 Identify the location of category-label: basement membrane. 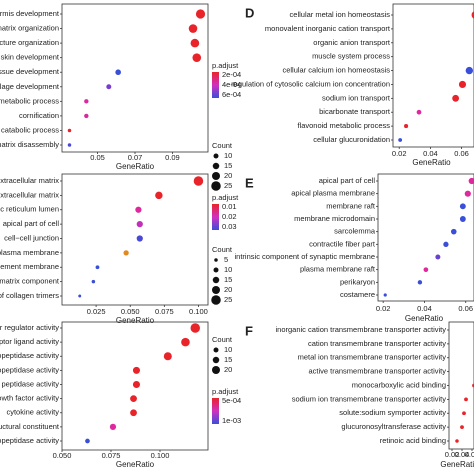
(29, 266).